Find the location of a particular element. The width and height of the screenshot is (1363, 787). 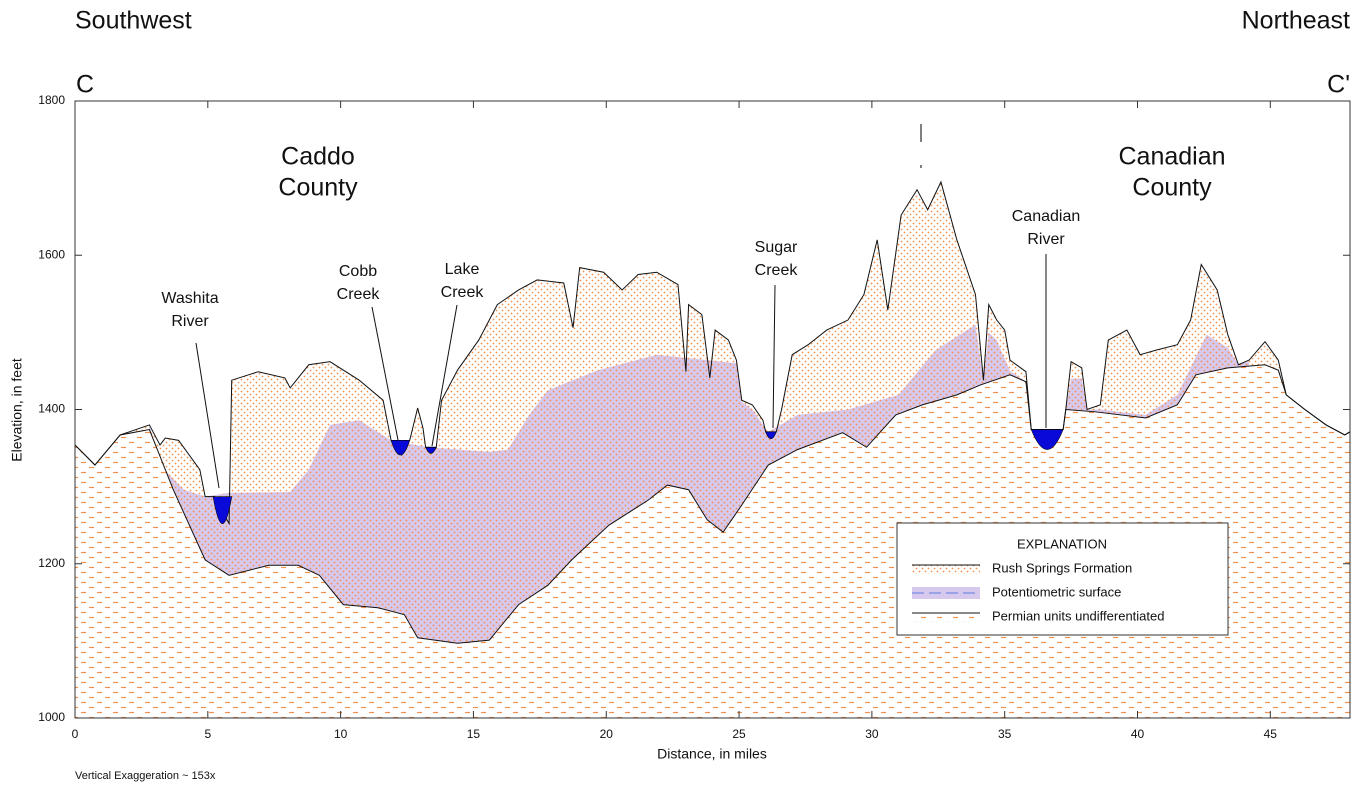

river-label: Cobb is located at coordinates (358, 271).